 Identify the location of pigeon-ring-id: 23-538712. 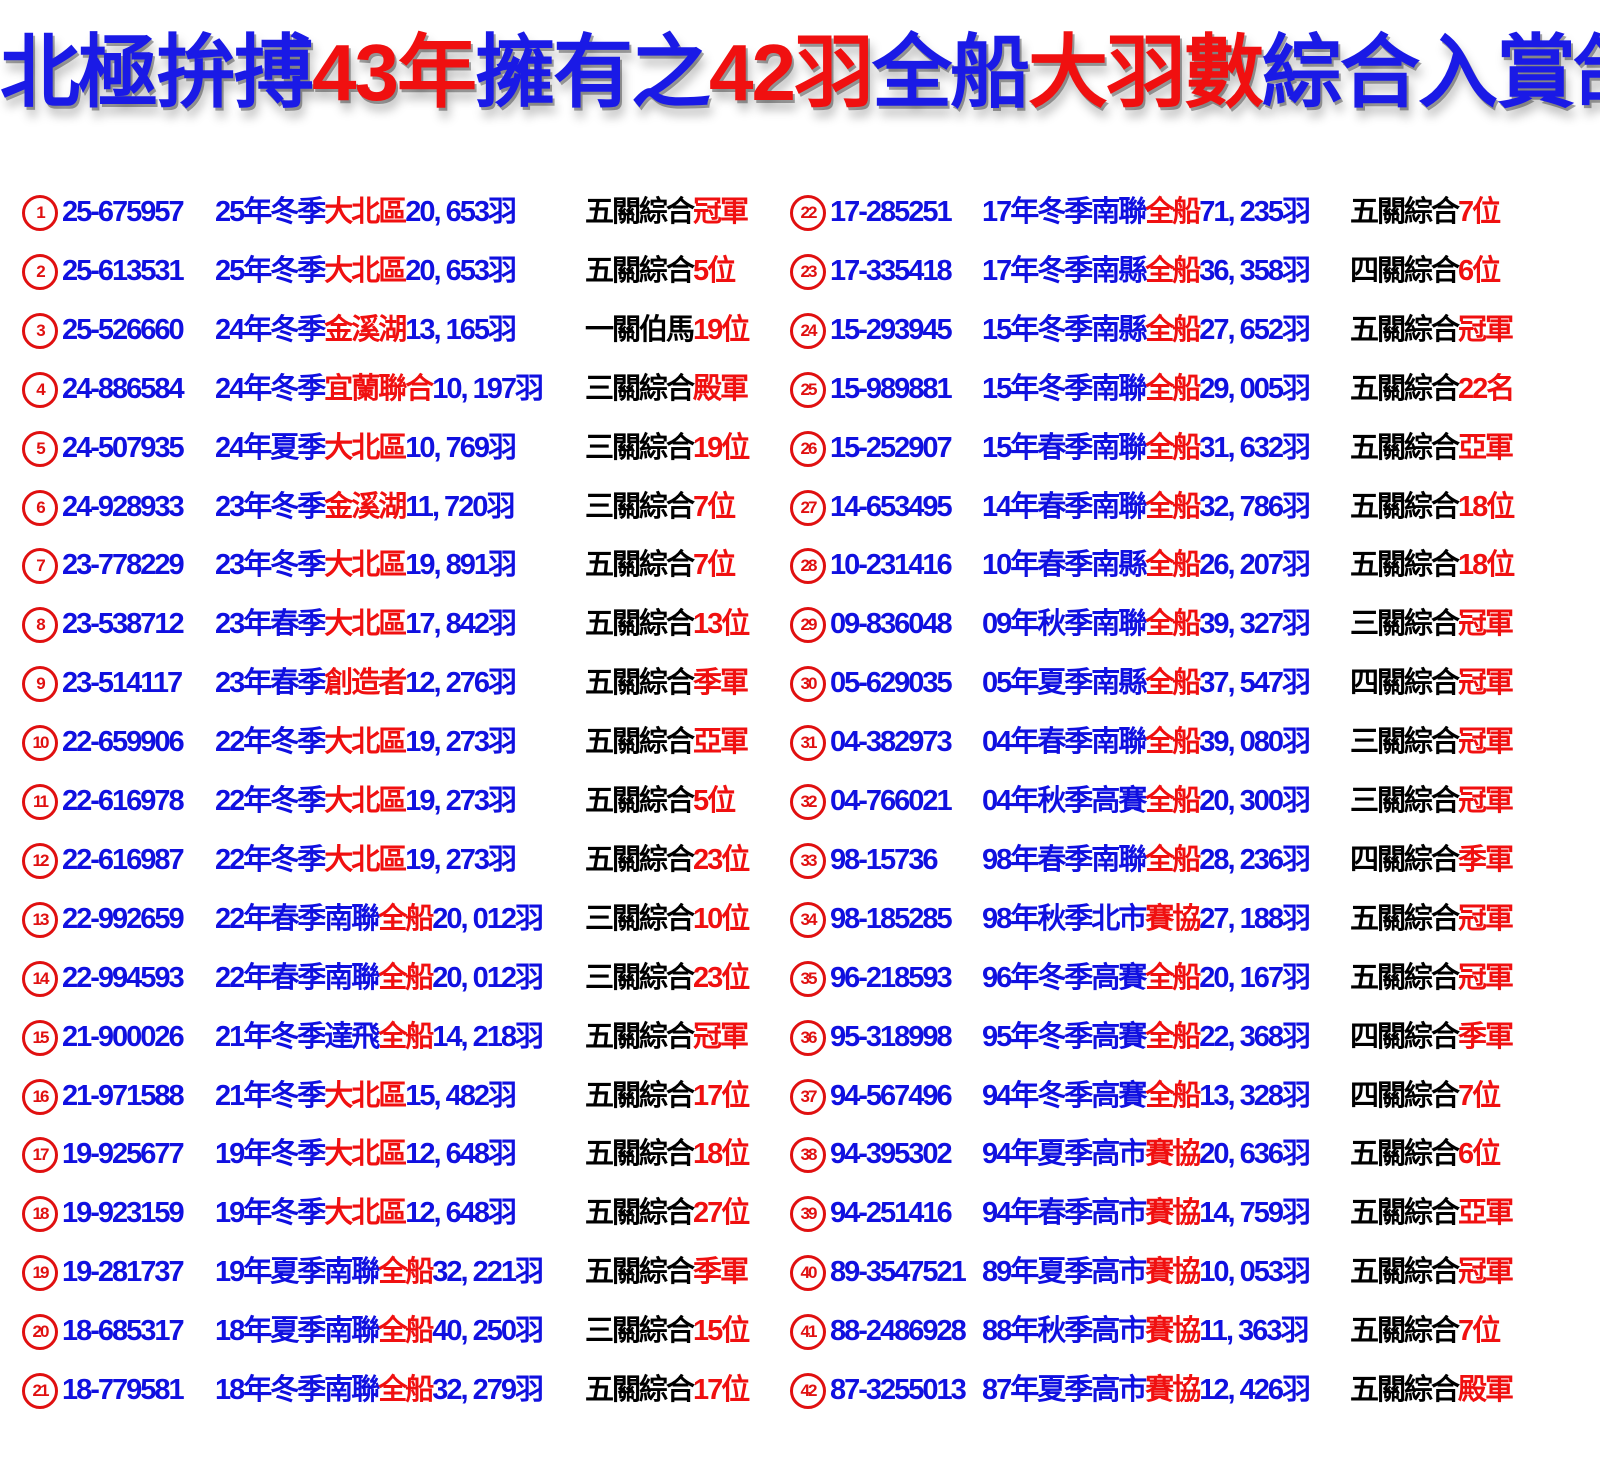
(123, 624).